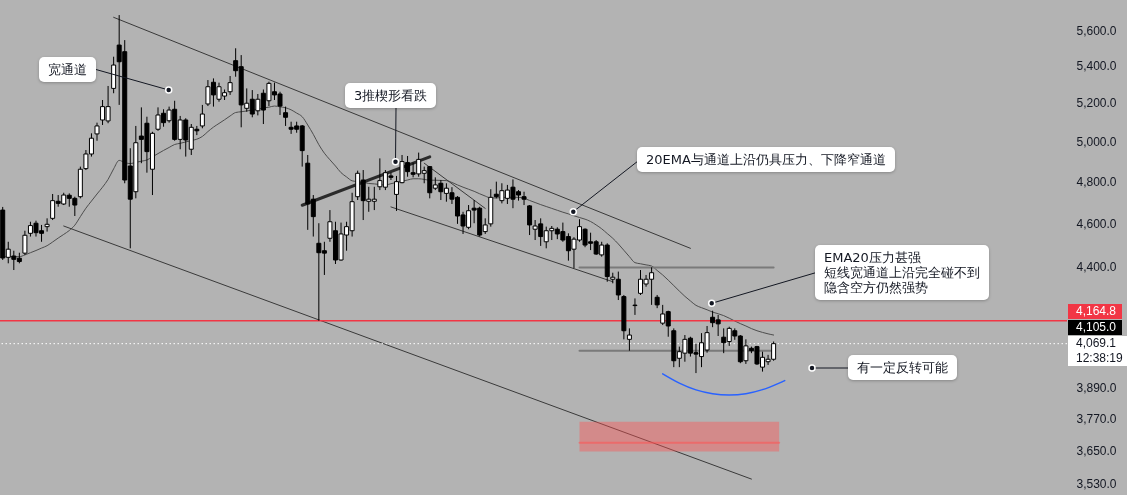  Describe the element at coordinates (723, 384) in the screenshot. I see `line-series` at that location.